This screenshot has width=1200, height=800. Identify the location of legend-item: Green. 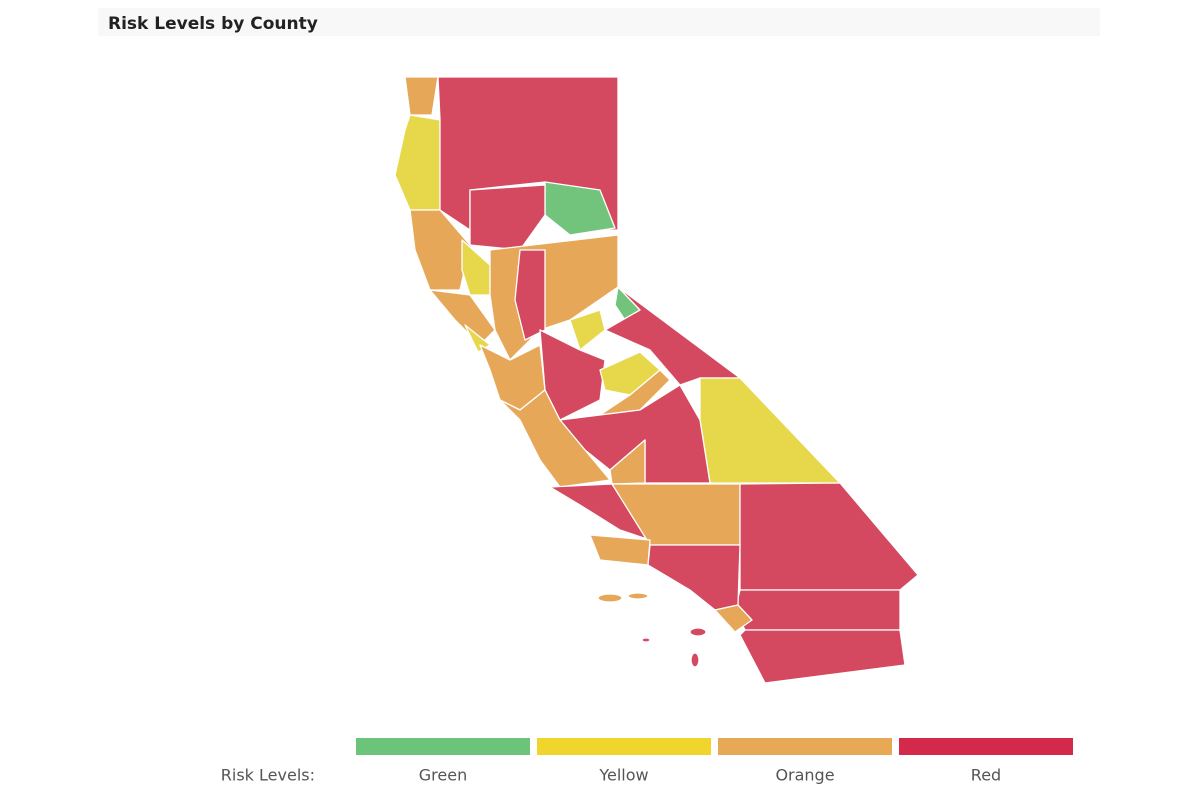
(443, 775).